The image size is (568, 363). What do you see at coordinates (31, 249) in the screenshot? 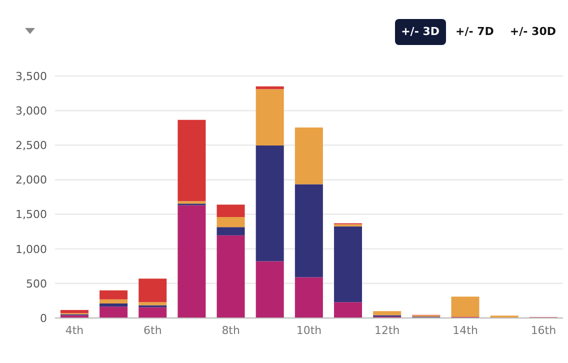
I see `y-tick-label: 1,000` at bounding box center [31, 249].